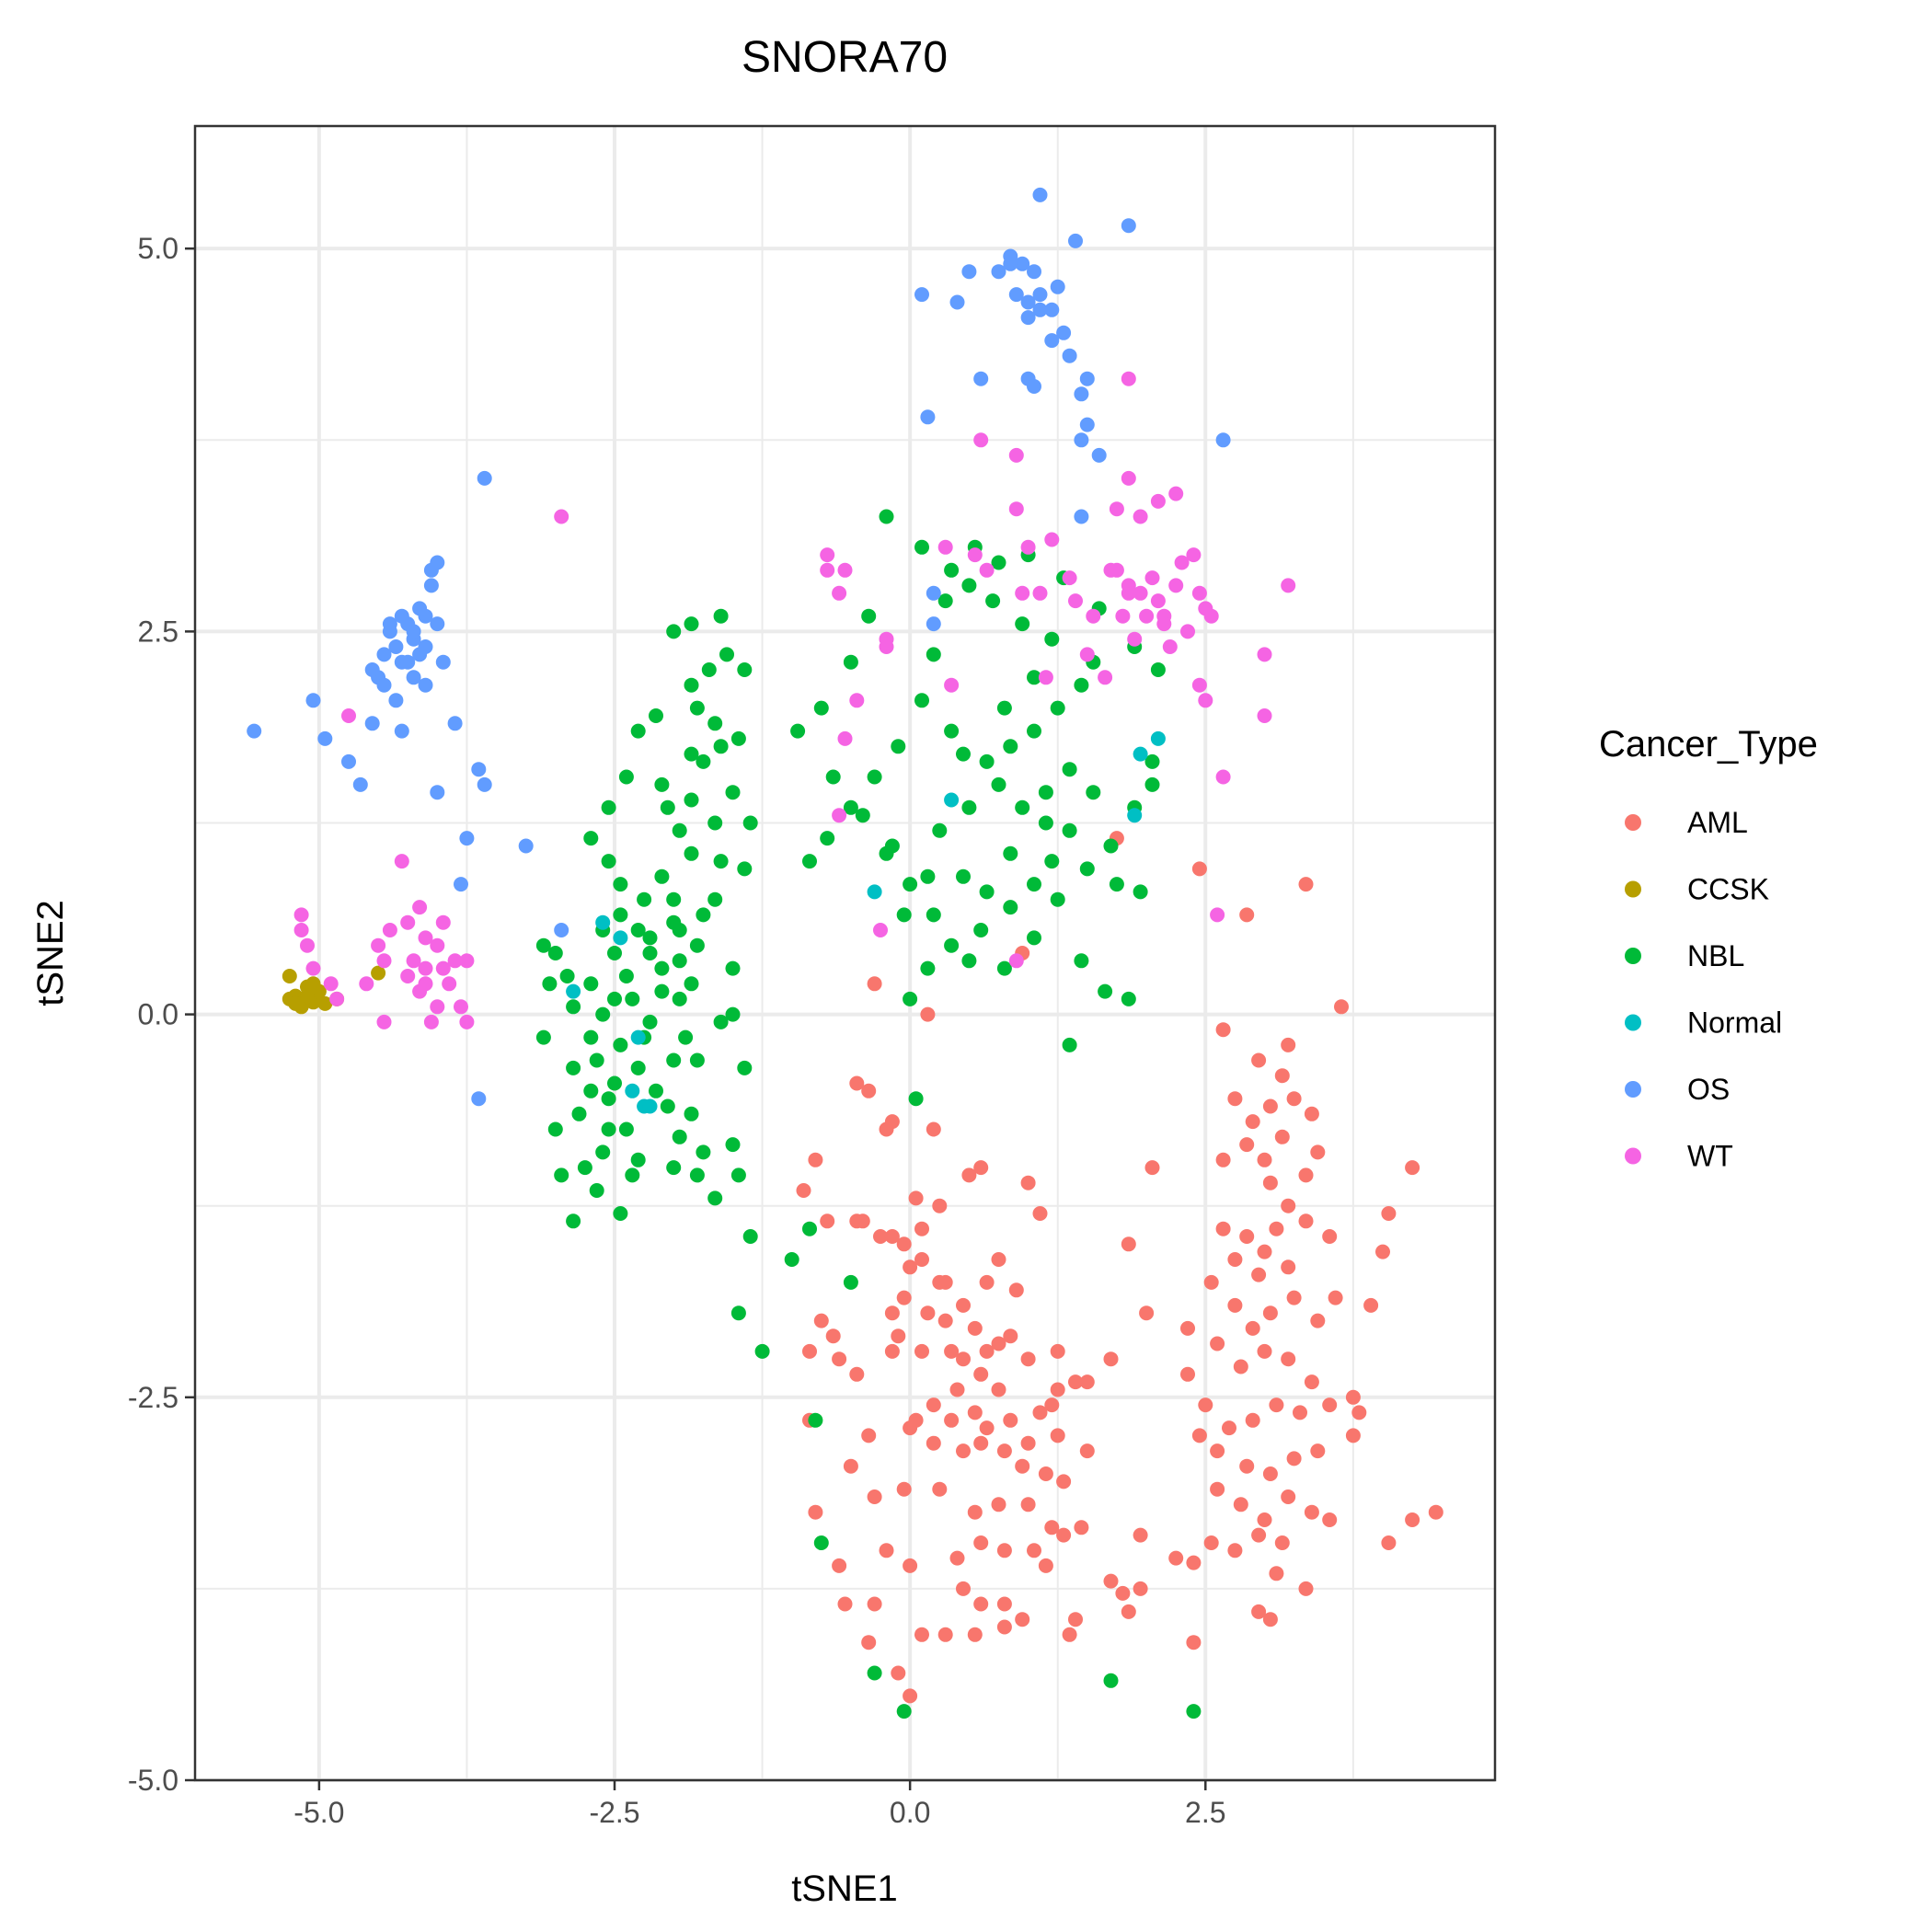 This screenshot has height=1932, width=1932. I want to click on legend-item-ccsk: CCSK, so click(1697, 889).